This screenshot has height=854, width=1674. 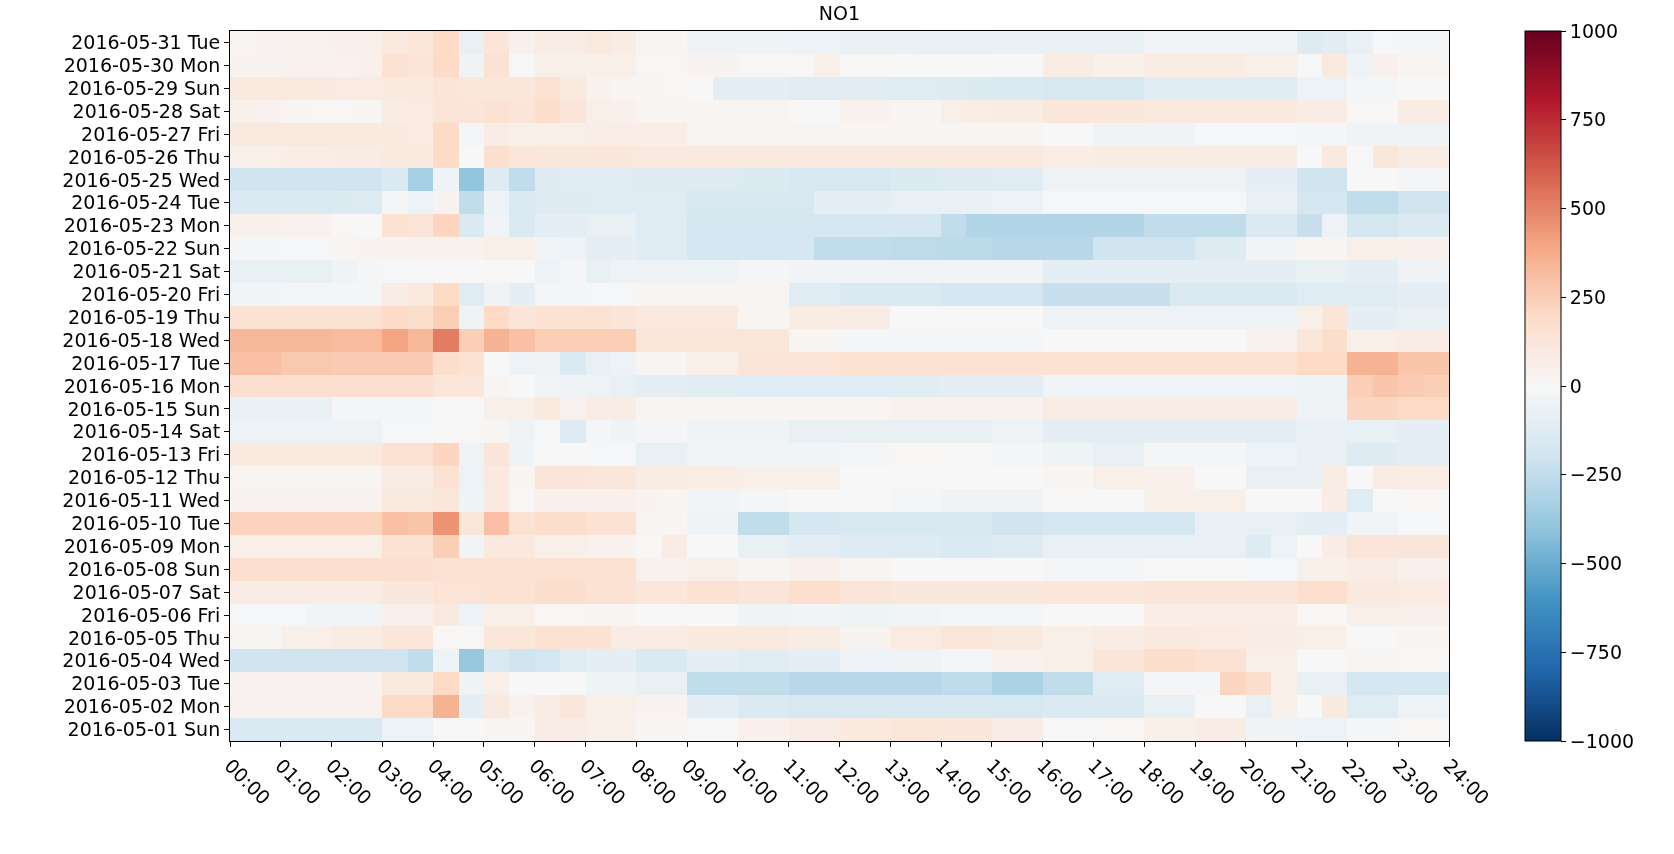 I want to click on y-tick-label: 2016-05-20 Fri, so click(x=151, y=294).